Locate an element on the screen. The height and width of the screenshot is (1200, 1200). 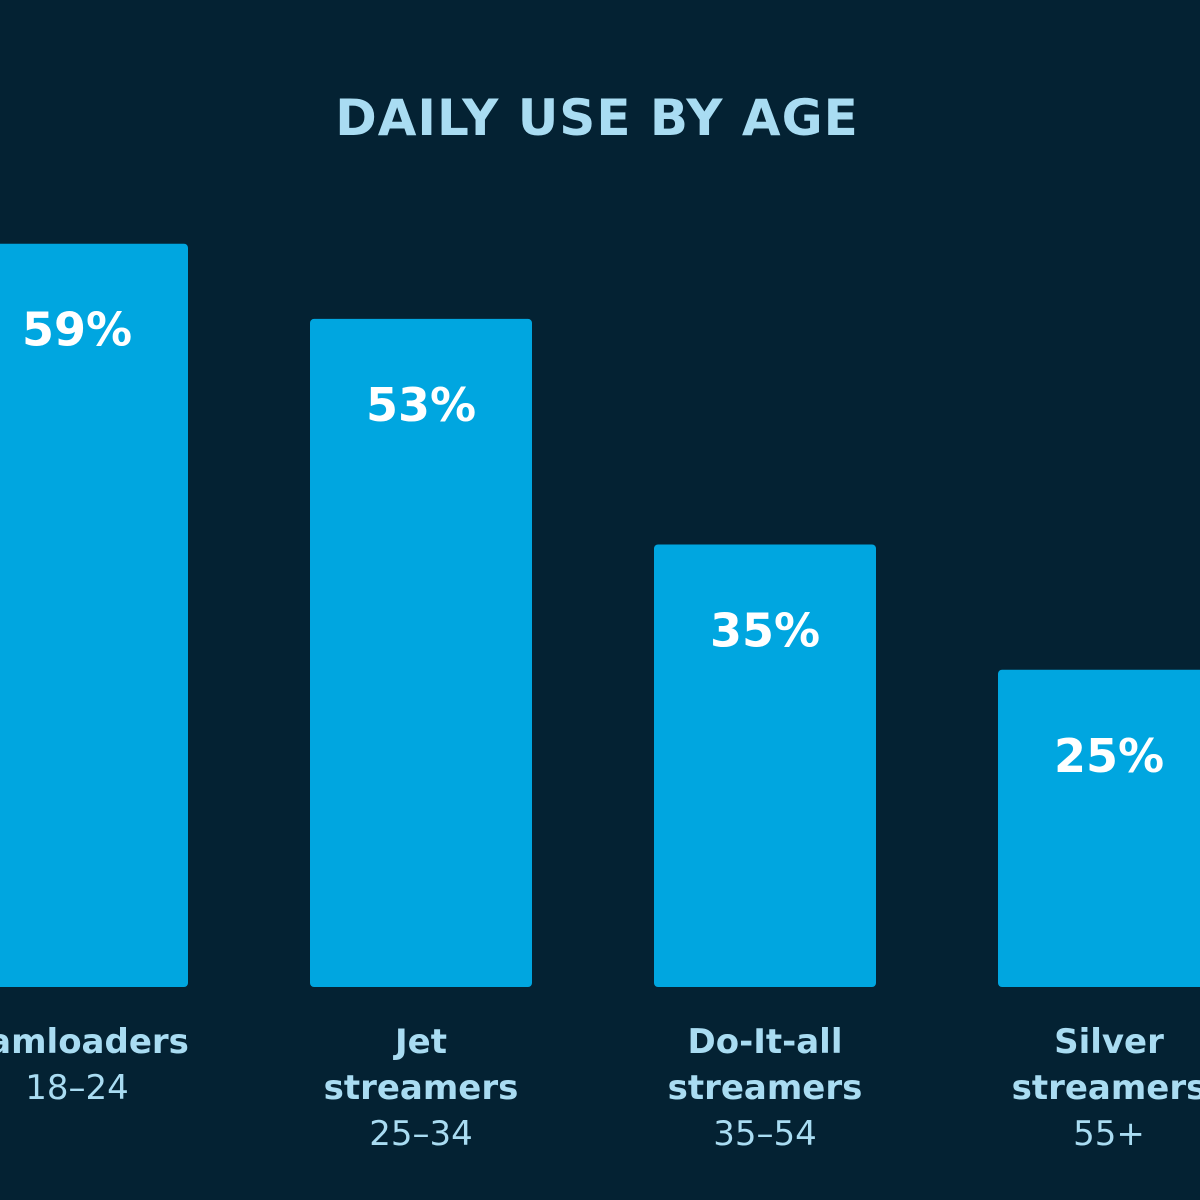
bar-1-base is located at coordinates (94, 981).